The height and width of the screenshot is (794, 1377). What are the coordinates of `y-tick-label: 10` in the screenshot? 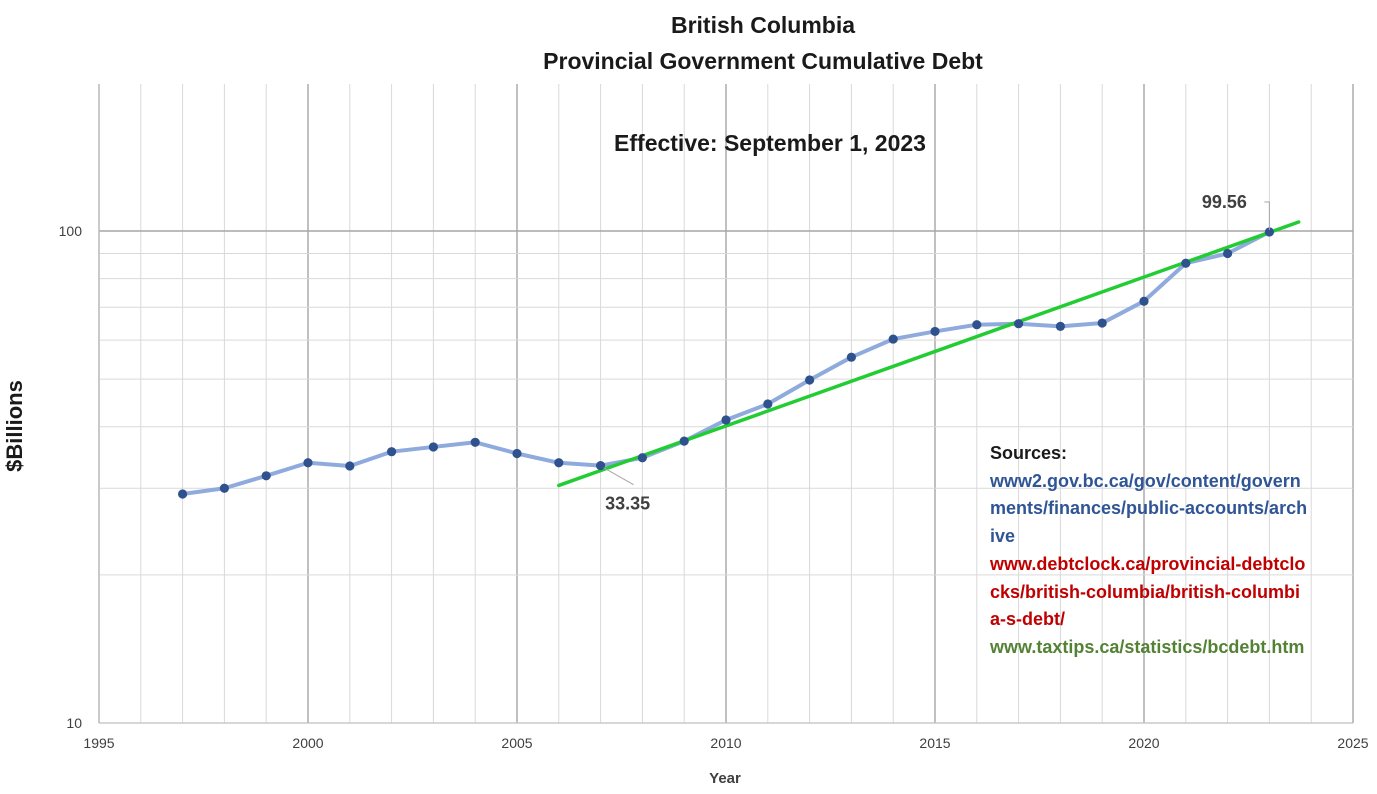 It's located at (74, 723).